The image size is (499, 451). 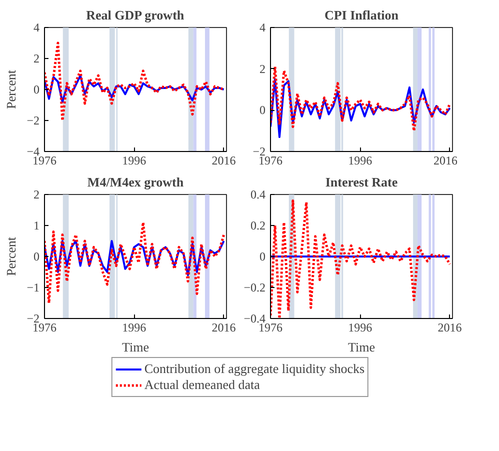 I want to click on chart-title: M4/M4ex growth, so click(x=135, y=182).